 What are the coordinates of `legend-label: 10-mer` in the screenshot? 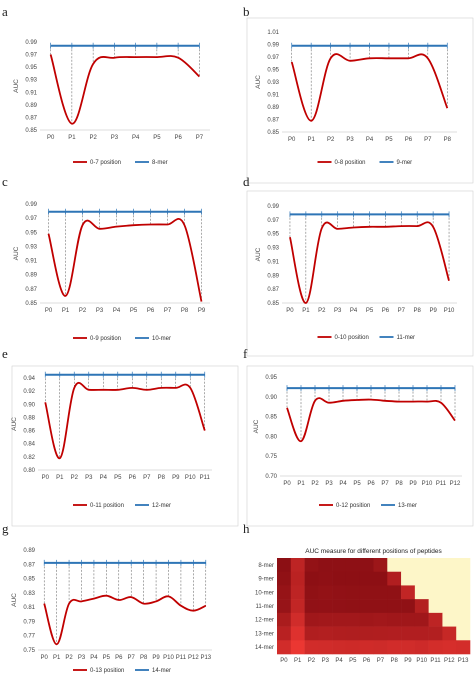 It's located at (161, 339).